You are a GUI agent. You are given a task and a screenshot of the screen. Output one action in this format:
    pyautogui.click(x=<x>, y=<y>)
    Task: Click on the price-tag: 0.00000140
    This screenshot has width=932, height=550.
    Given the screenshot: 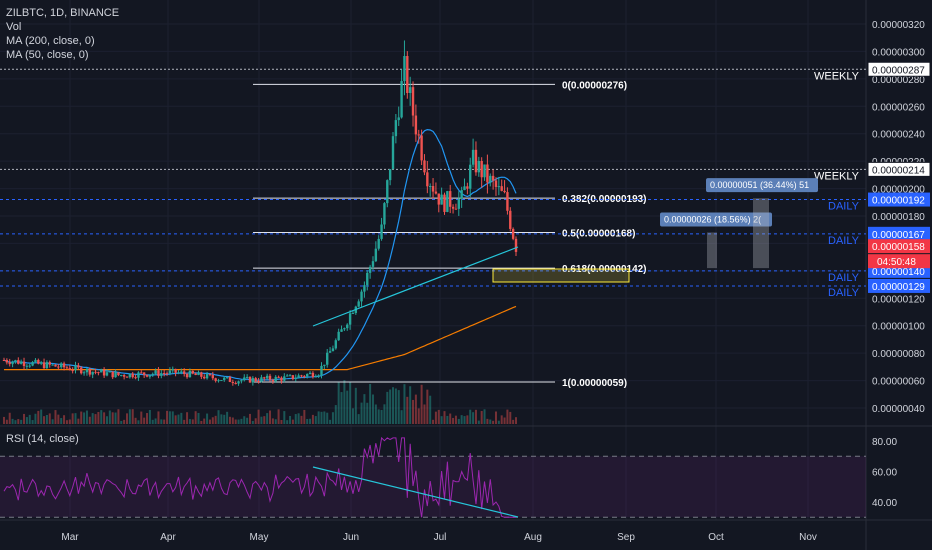 What is the action you would take?
    pyautogui.click(x=898, y=272)
    